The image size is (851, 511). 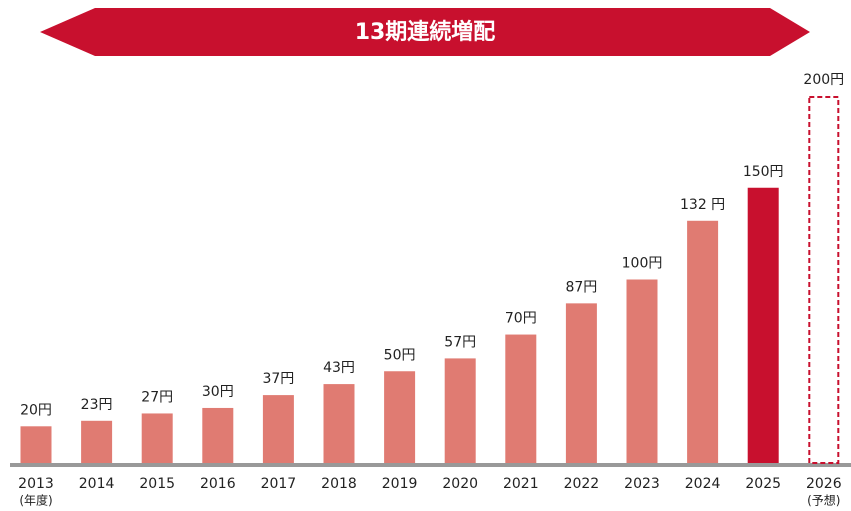 What do you see at coordinates (35, 500) in the screenshot?
I see `x-tick-note: (年度)` at bounding box center [35, 500].